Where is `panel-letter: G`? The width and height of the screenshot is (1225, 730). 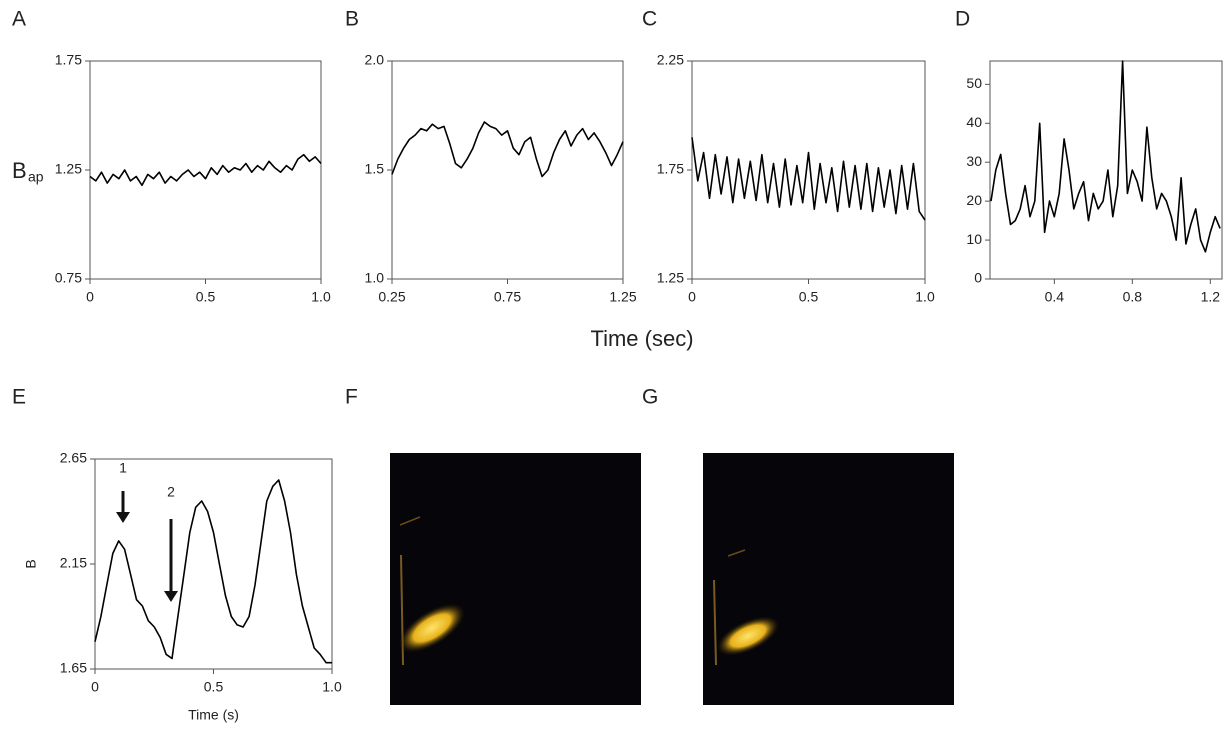
panel-letter: G is located at coordinates (650, 397).